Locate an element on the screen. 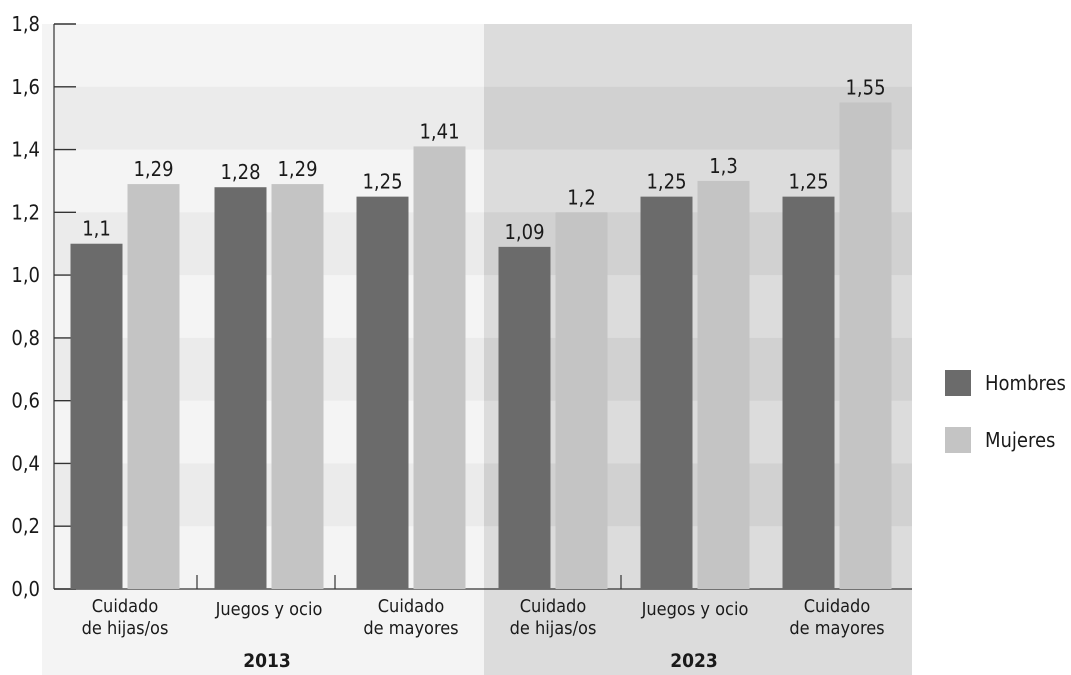 This screenshot has width=1071, height=675. y-tick-label: 0,8 is located at coordinates (25, 338).